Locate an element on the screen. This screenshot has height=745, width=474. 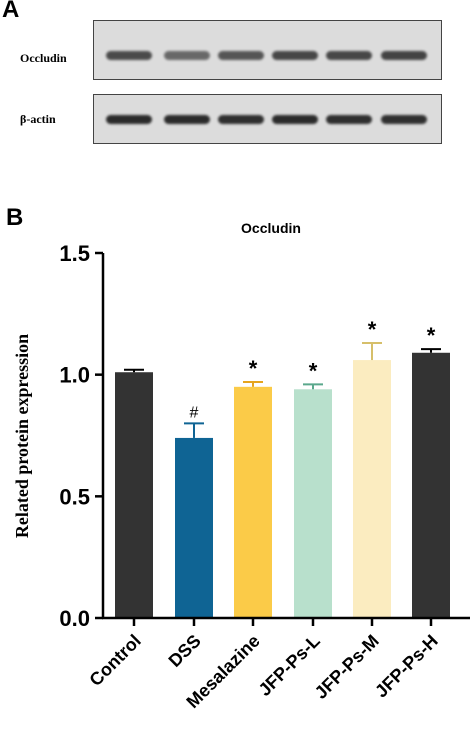
y-tick-label: 0.5 is located at coordinates (74, 496).